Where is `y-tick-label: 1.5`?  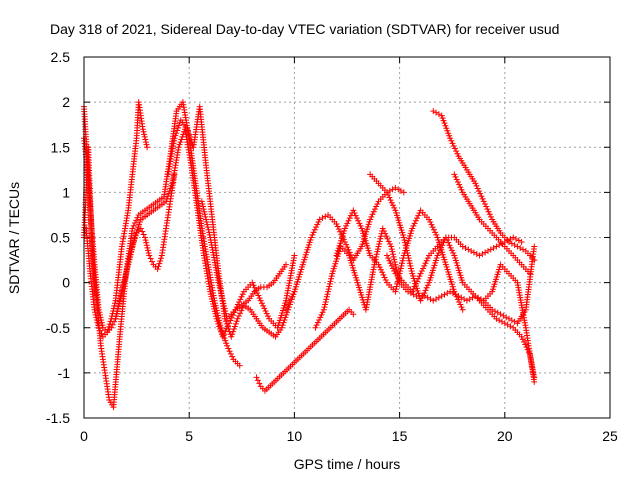 y-tick-label: 1.5 is located at coordinates (61, 147).